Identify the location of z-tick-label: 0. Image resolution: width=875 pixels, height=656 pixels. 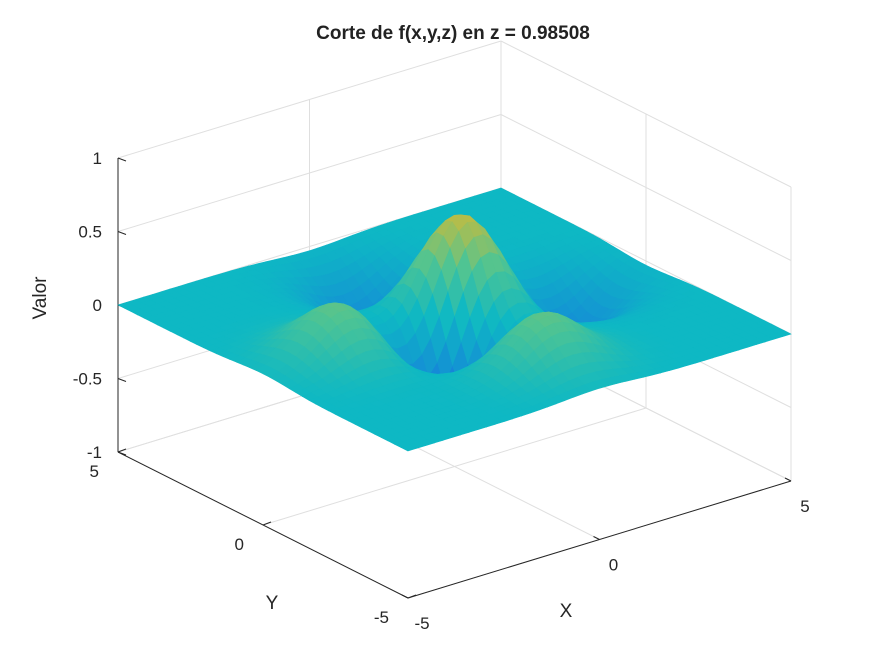
(97, 305).